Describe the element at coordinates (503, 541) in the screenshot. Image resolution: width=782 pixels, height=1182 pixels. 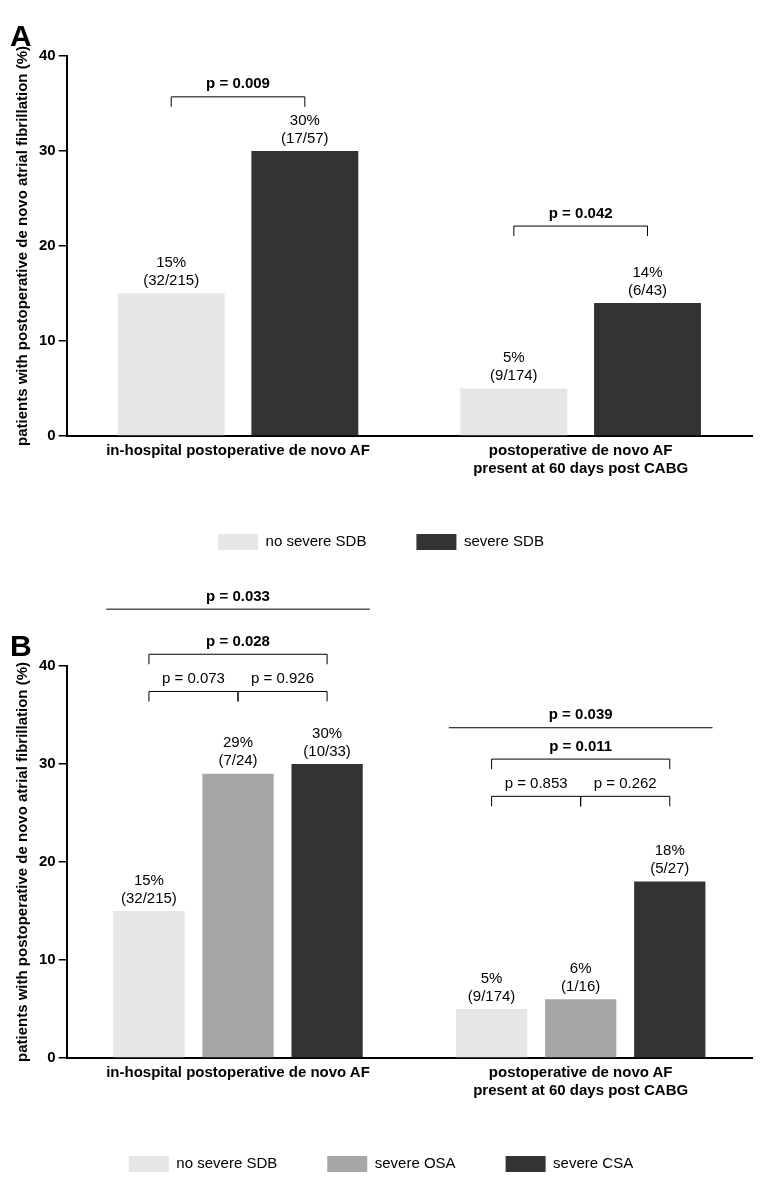
I see `legend-label: severe SDB` at that location.